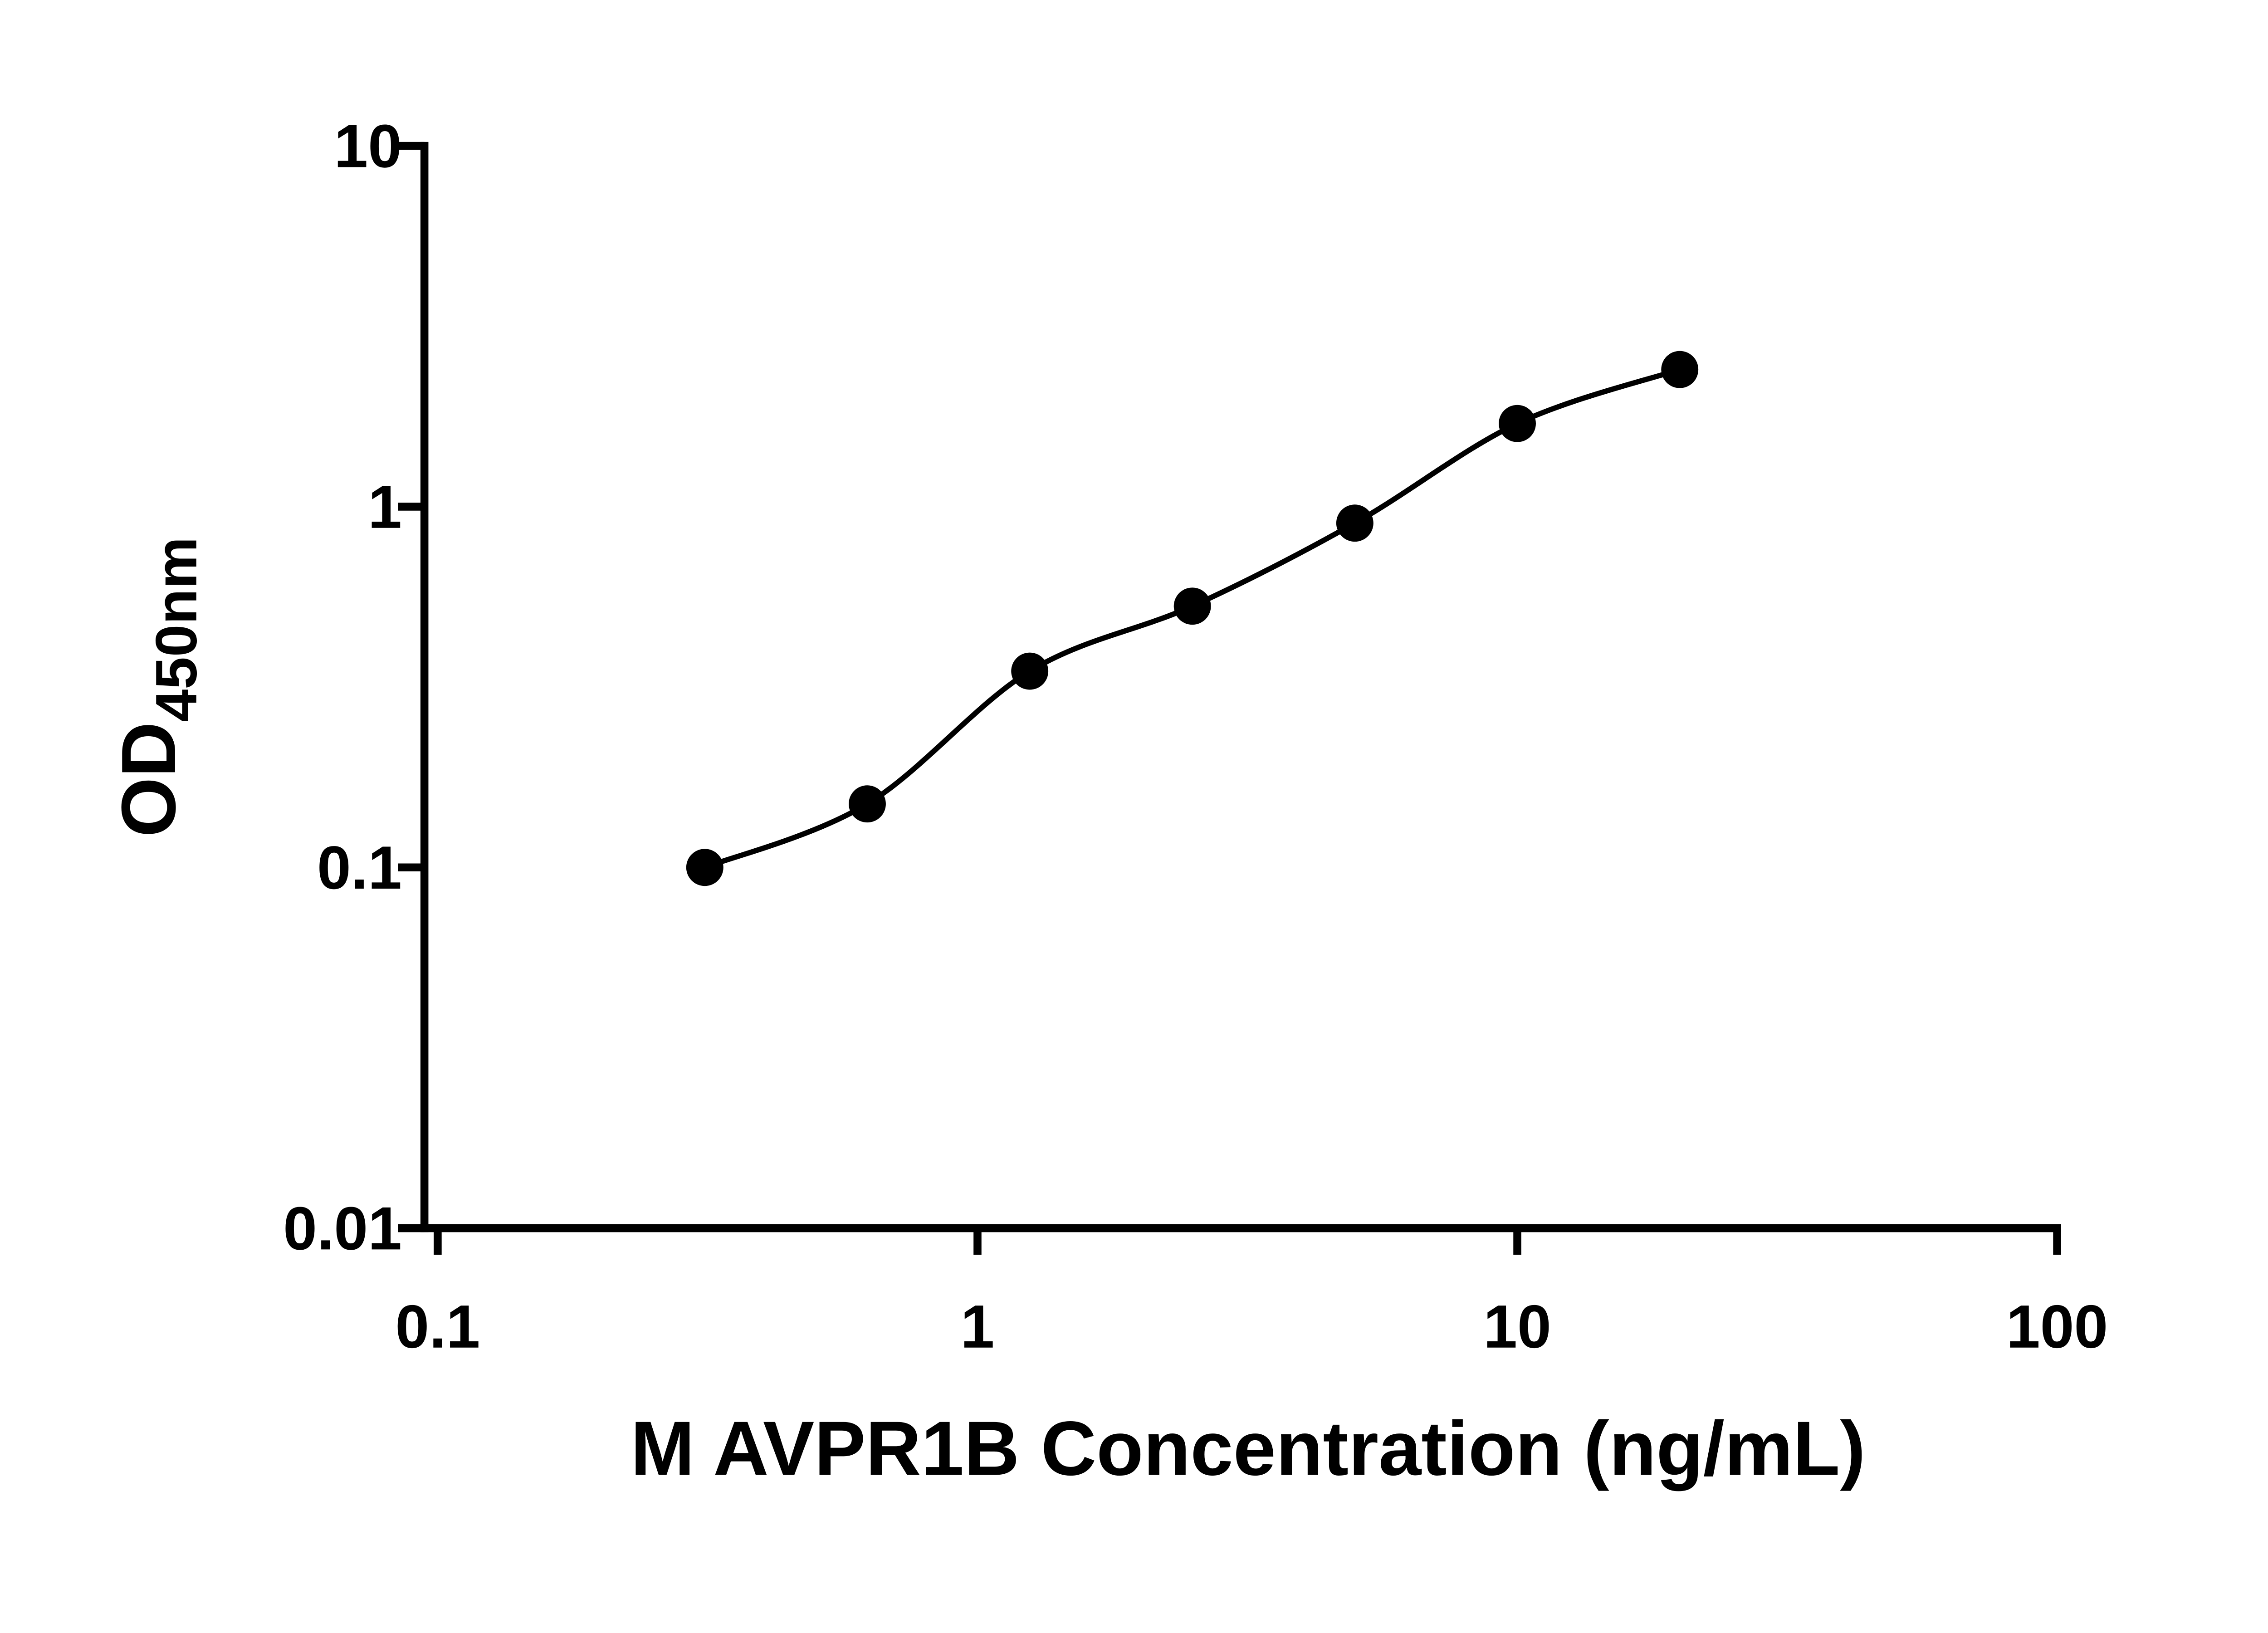 This screenshot has height=1633, width=2268. I want to click on x-tick-label: 10, so click(1517, 1326).